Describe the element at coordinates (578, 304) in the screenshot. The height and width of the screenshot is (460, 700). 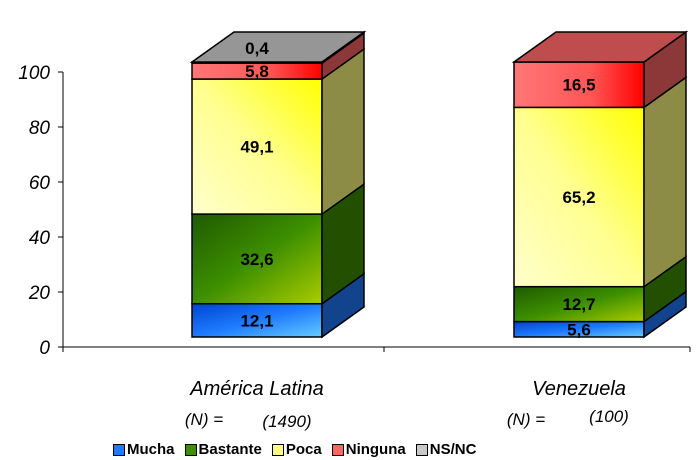
I see `data-label: 12,7` at that location.